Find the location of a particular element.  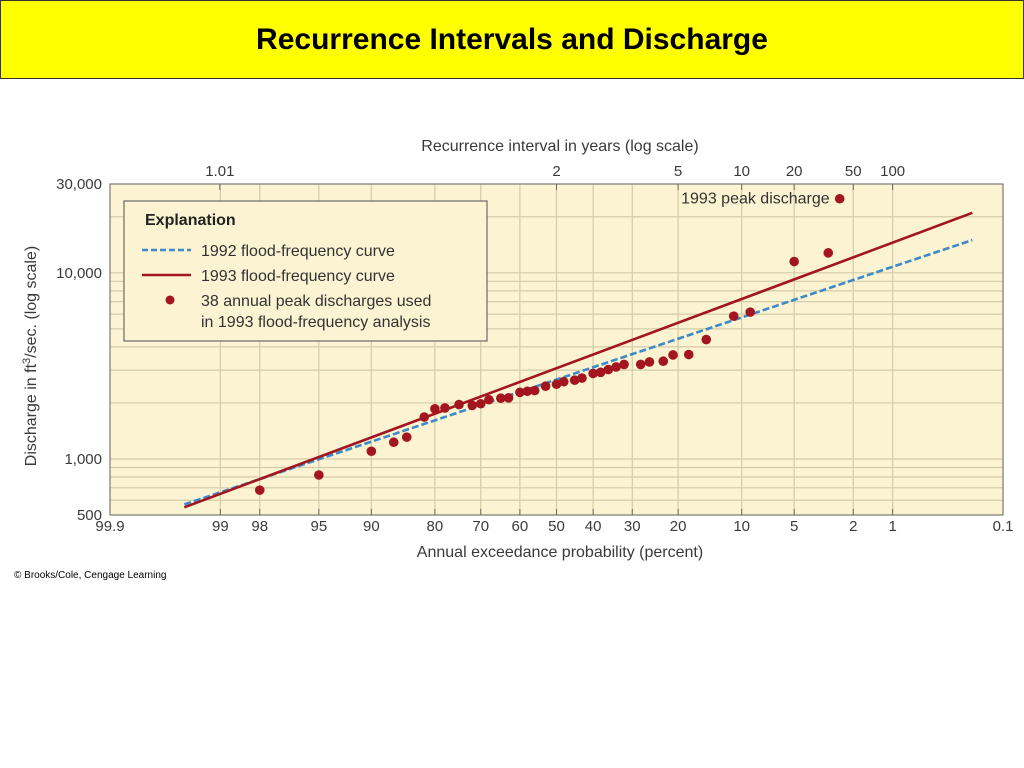

copyright-note: © Brooks/Cole, Cengage Learning is located at coordinates (90, 575).